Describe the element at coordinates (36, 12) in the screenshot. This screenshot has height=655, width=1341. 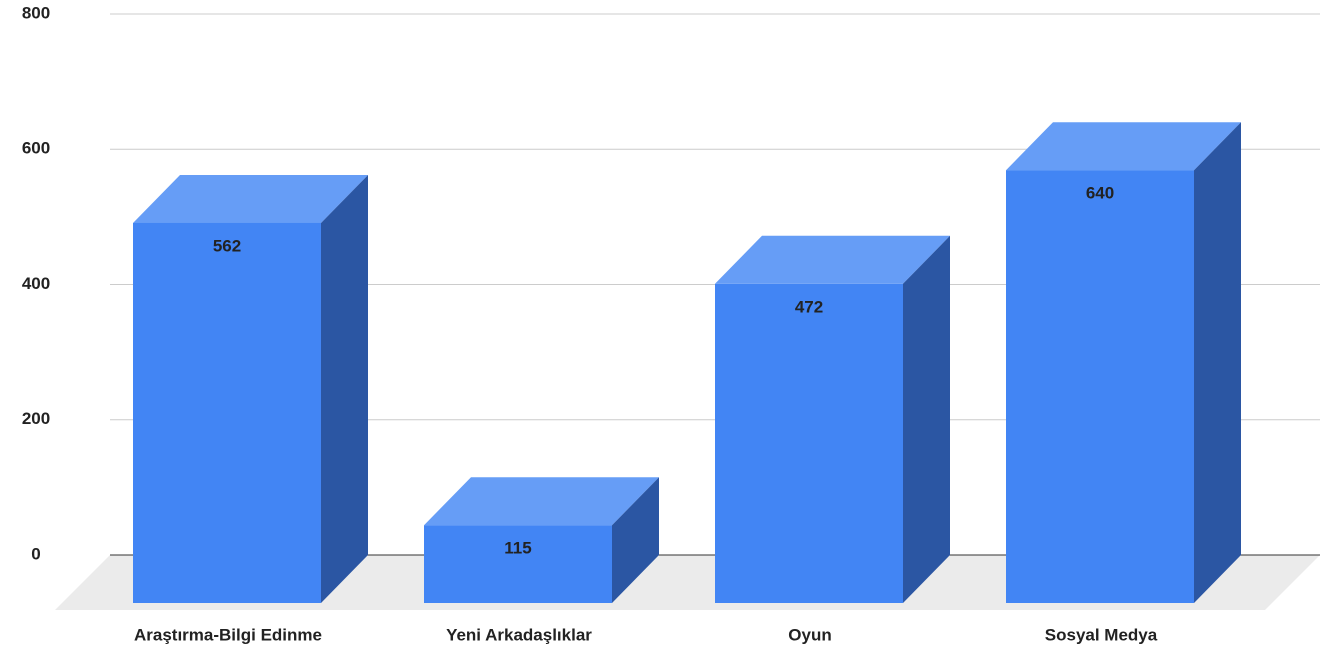
I see `y-tick-label: 800` at that location.